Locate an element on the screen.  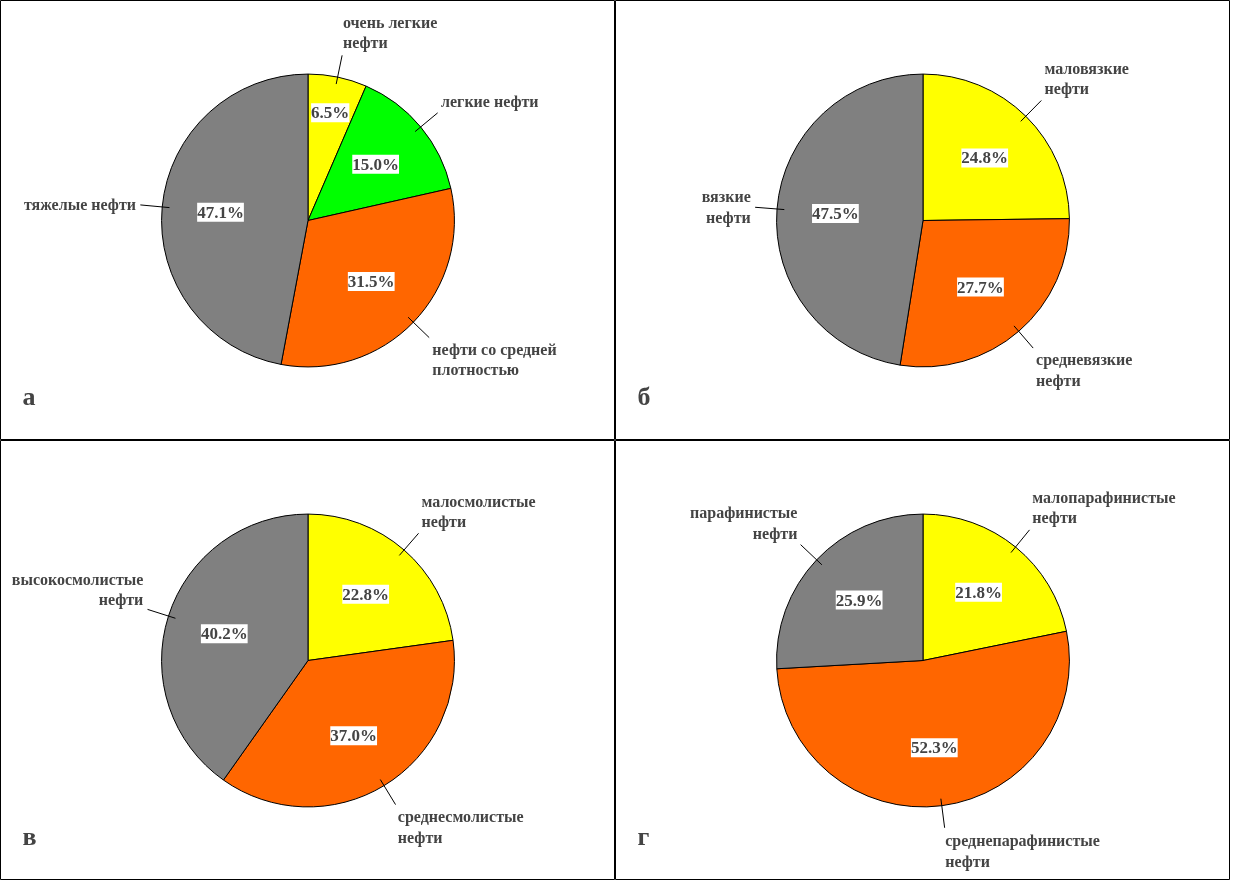
slice-label: очень легкие нефти is located at coordinates (390, 33).